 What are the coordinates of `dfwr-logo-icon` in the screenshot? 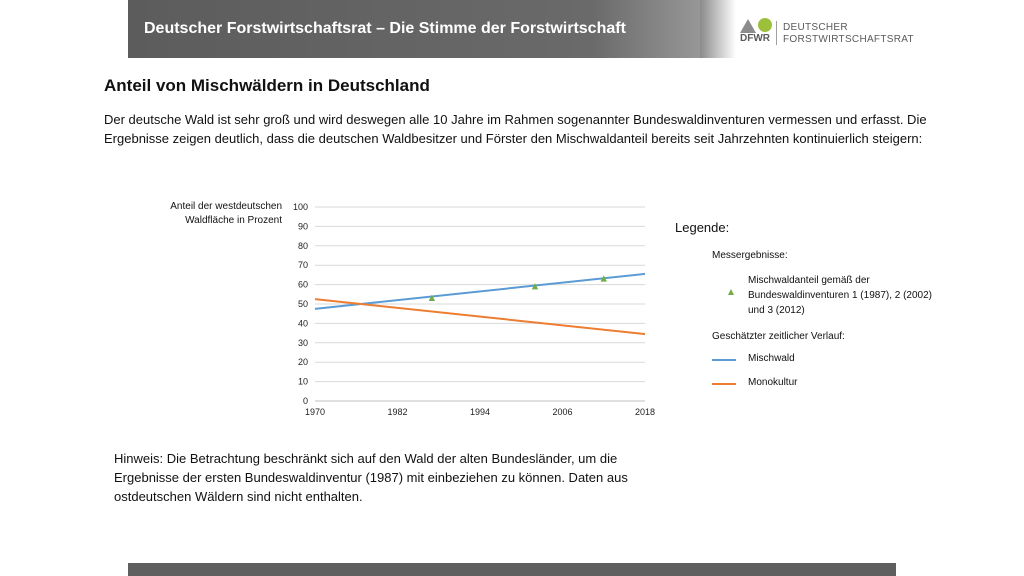 It's located at (756, 25).